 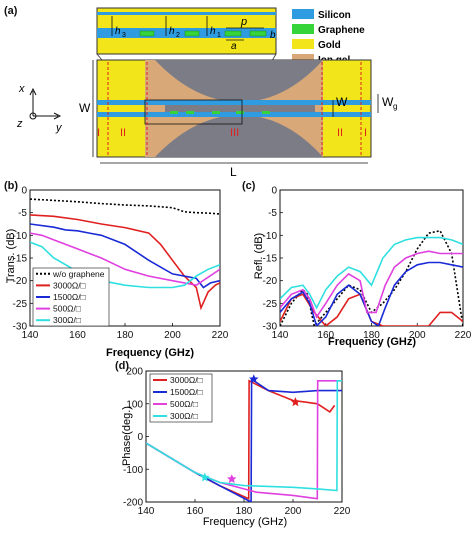 I want to click on xlabel-d: Frequency (GHz), so click(x=245, y=522).